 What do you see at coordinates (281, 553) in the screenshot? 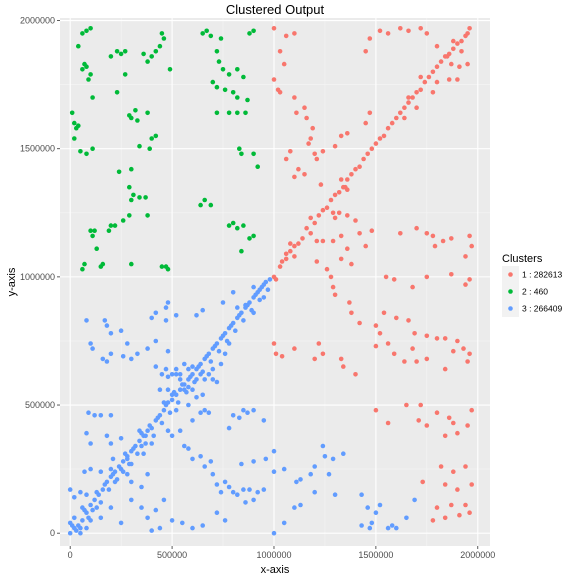
I see `x-axis-ticks: 0 500000 1000000 1500000 2000000` at bounding box center [281, 553].